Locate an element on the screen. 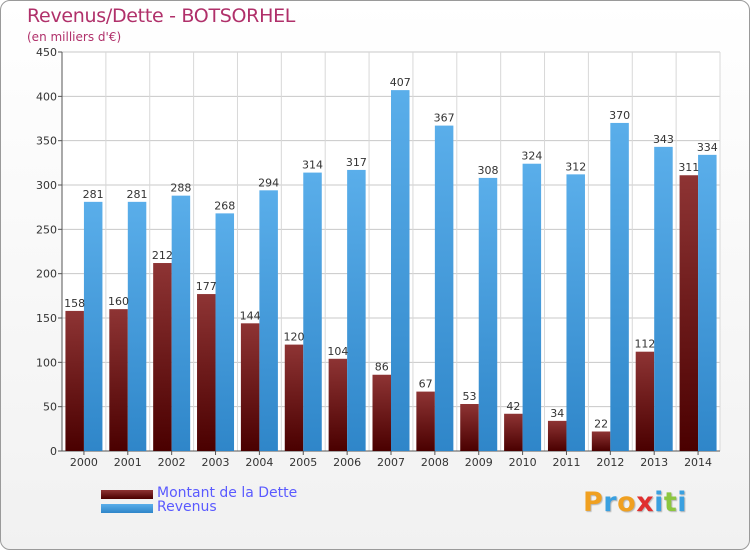 The height and width of the screenshot is (550, 750). data-label: 22 is located at coordinates (601, 423).